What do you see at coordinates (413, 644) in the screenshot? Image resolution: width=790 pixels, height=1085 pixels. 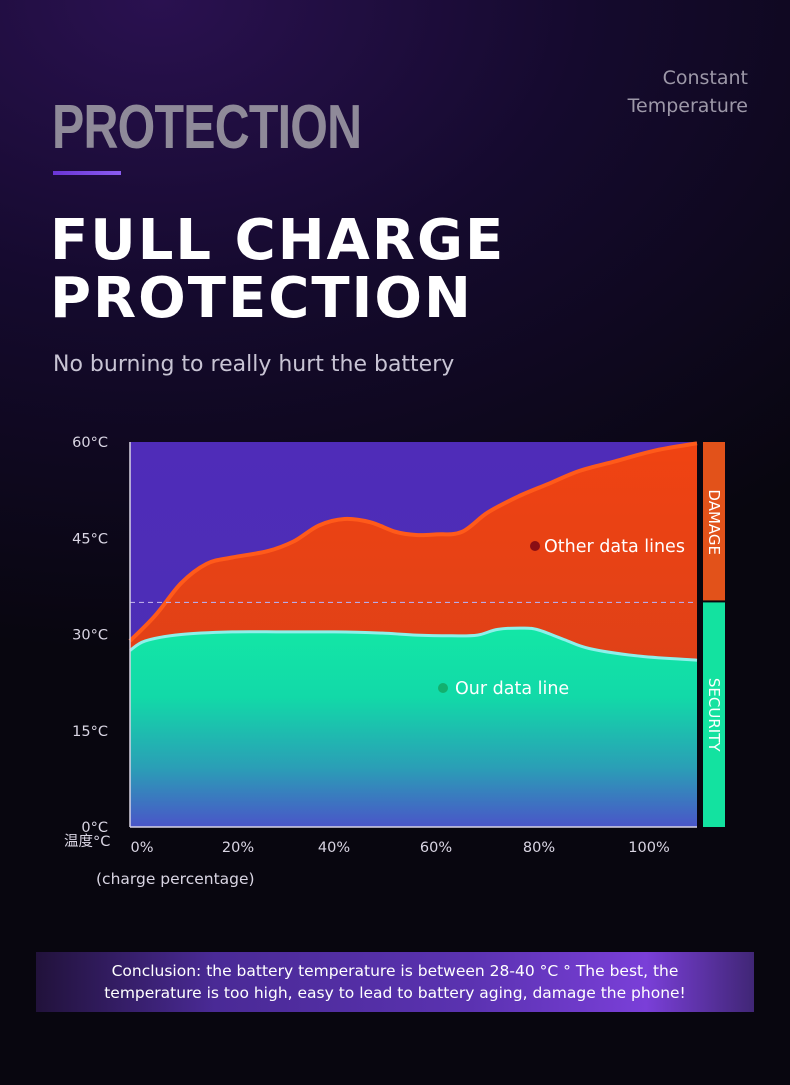 I see `our-data-line-curve` at bounding box center [413, 644].